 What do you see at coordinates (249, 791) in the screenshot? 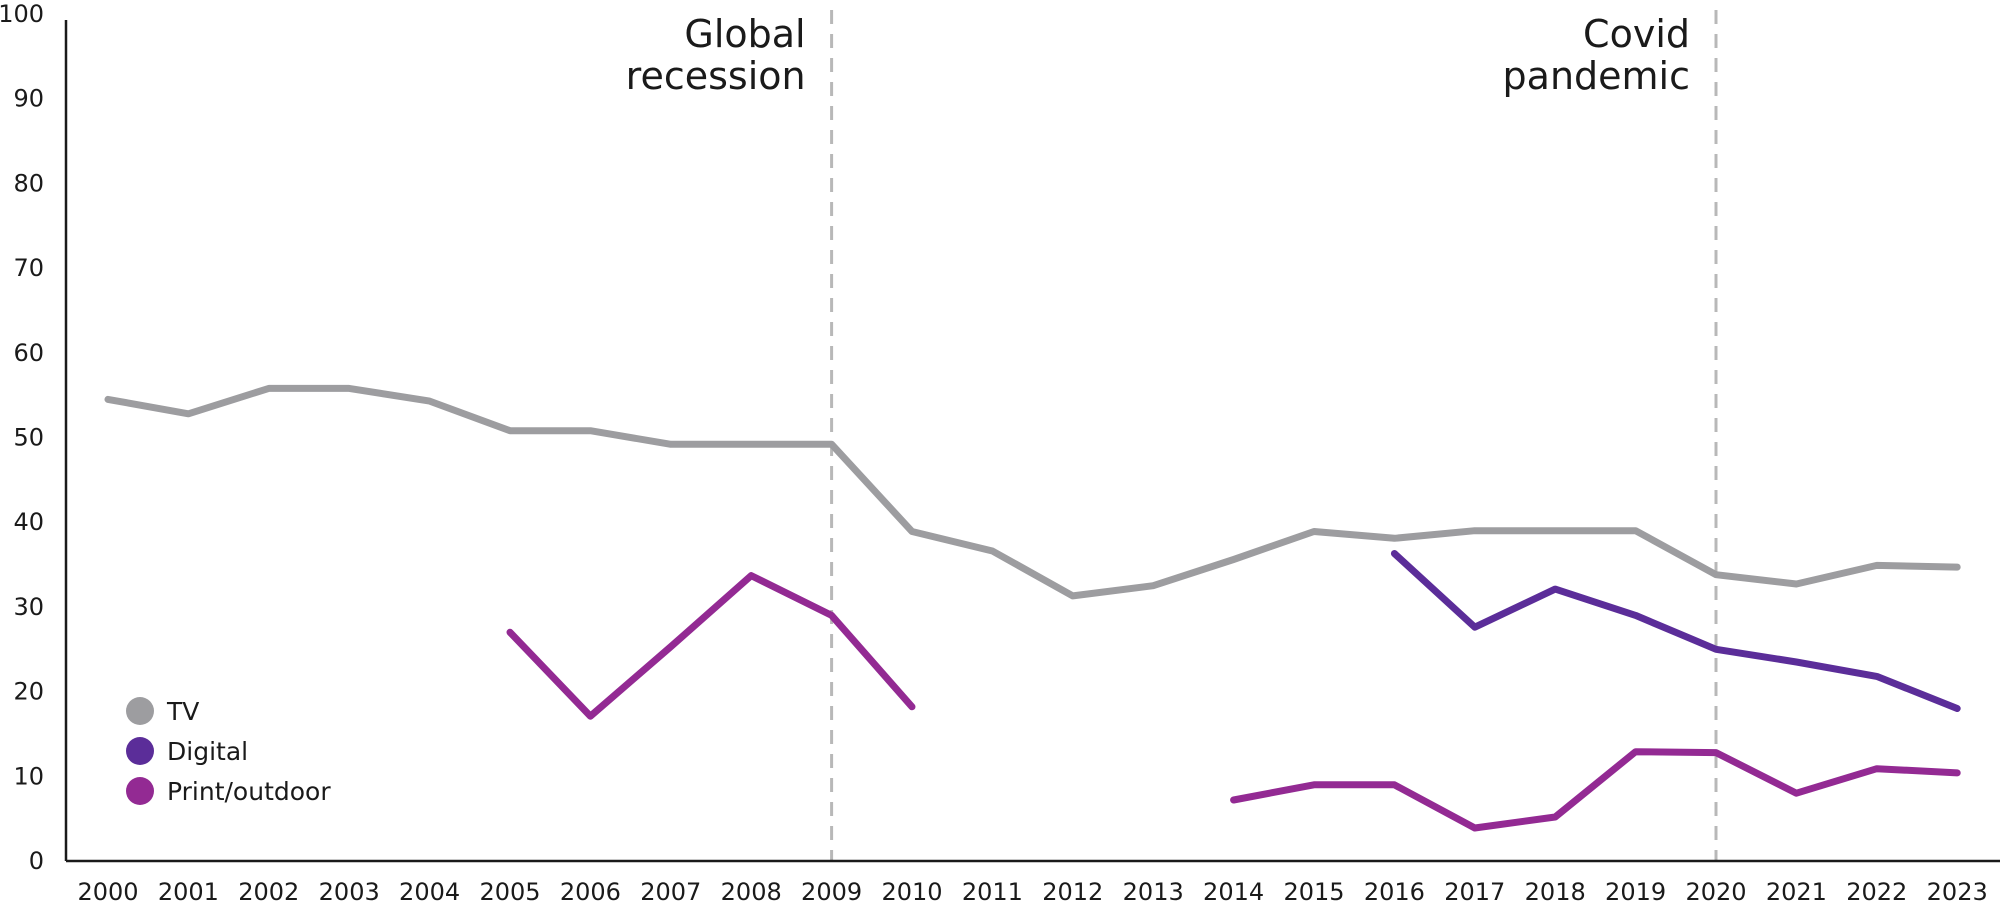
I see `legend-label: Print/outdoor` at bounding box center [249, 791].